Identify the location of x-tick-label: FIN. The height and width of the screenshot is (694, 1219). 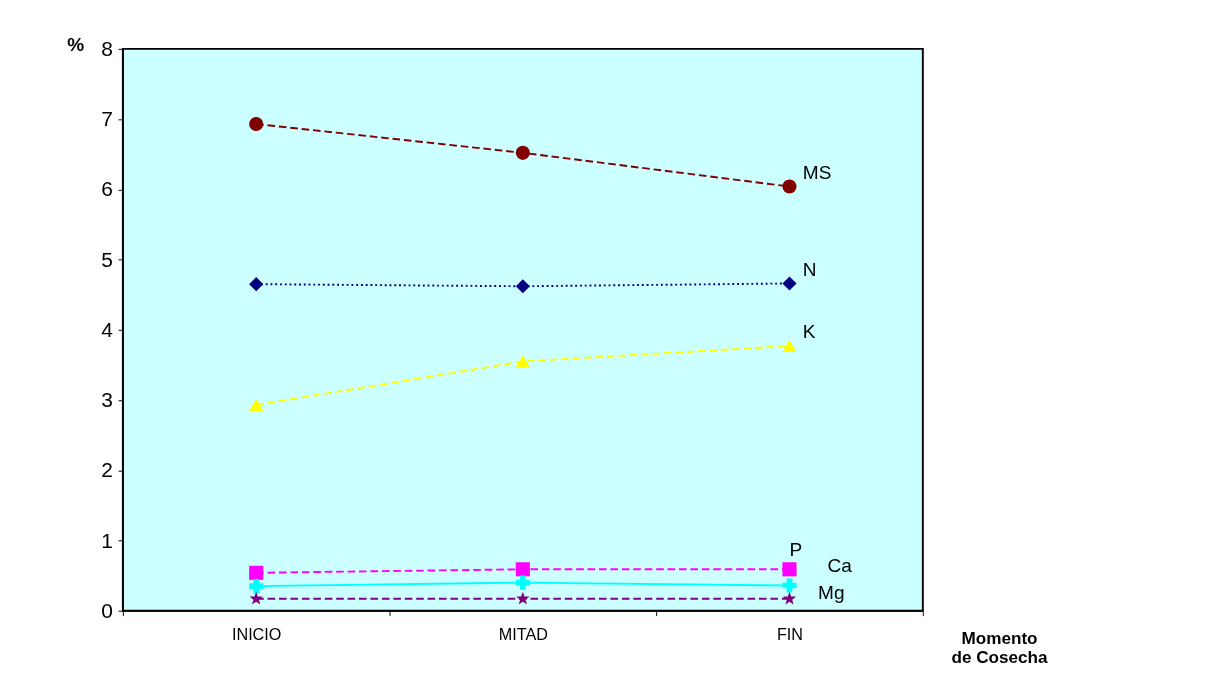
(789, 633).